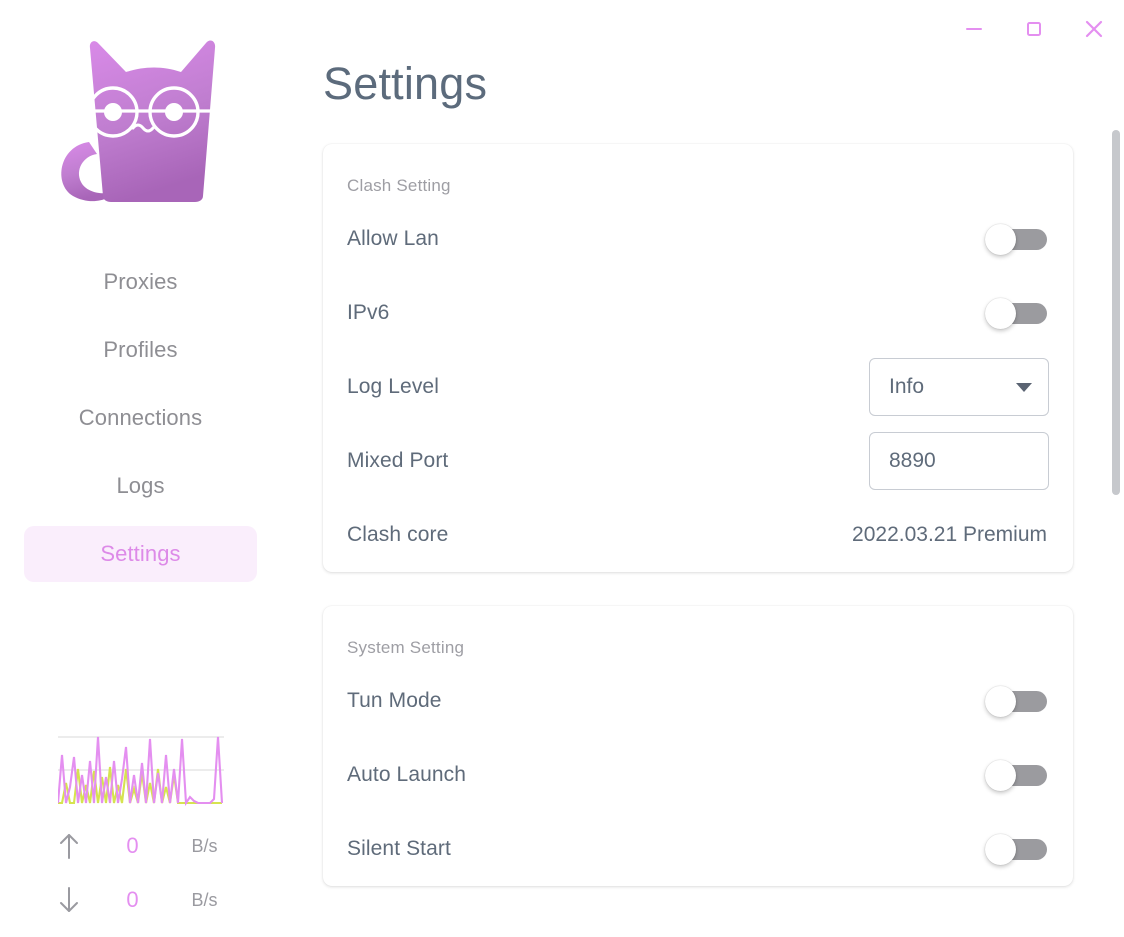 The image size is (1124, 937). I want to click on minimize-icon, so click(974, 29).